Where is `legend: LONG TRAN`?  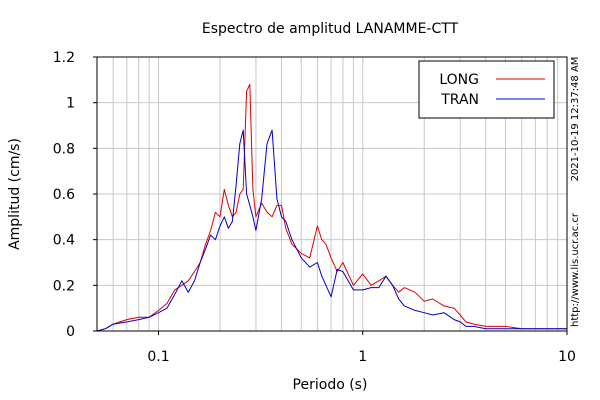
legend: LONG TRAN is located at coordinates (486, 89).